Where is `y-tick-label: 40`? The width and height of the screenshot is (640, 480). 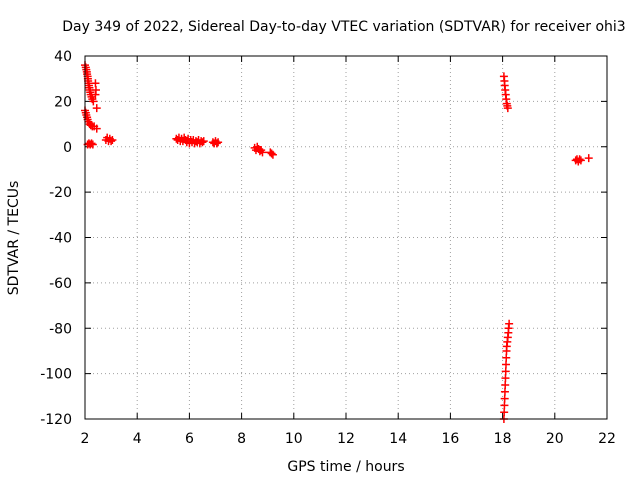
y-tick-label: 40 is located at coordinates (63, 57).